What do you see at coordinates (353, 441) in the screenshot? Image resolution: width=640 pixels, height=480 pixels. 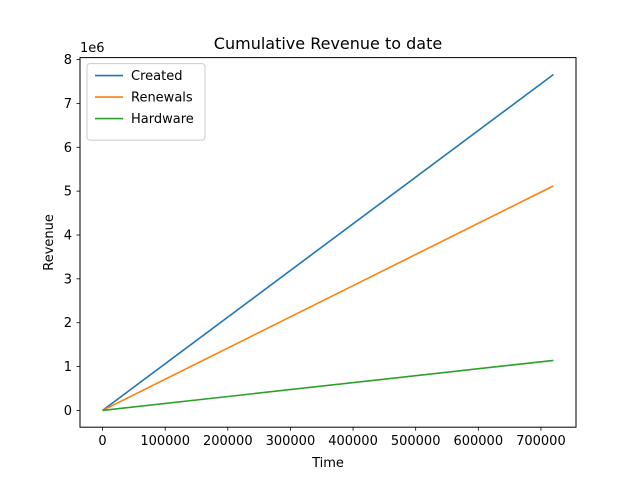 I see `x-tick-label: 400000` at bounding box center [353, 441].